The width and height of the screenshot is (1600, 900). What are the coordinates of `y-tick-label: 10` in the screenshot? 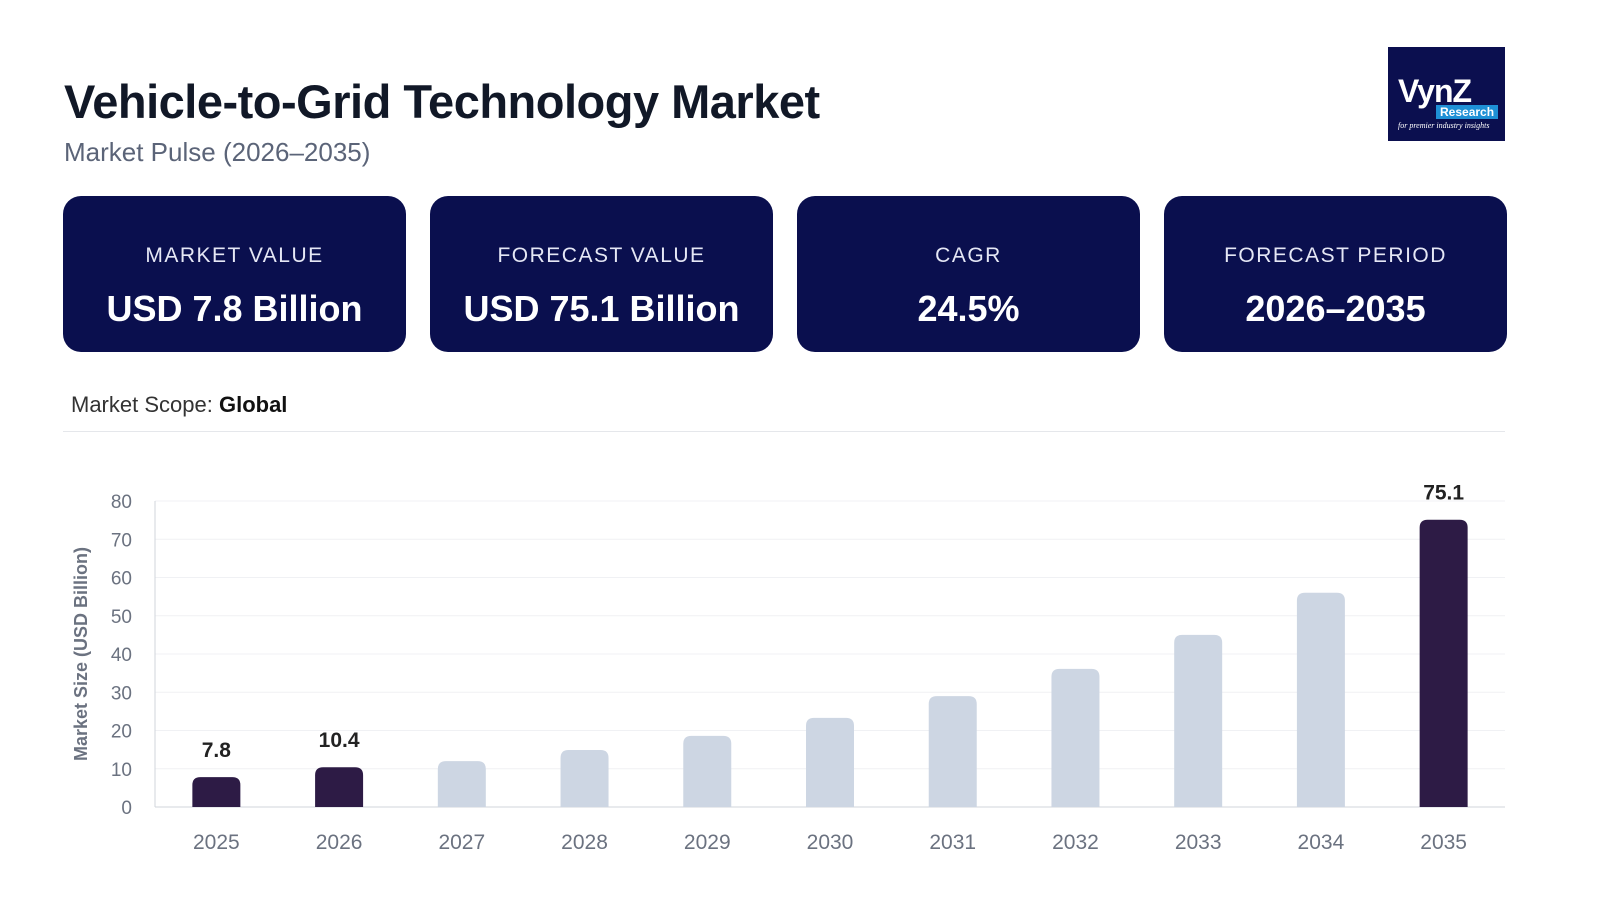 It's located at (121, 770).